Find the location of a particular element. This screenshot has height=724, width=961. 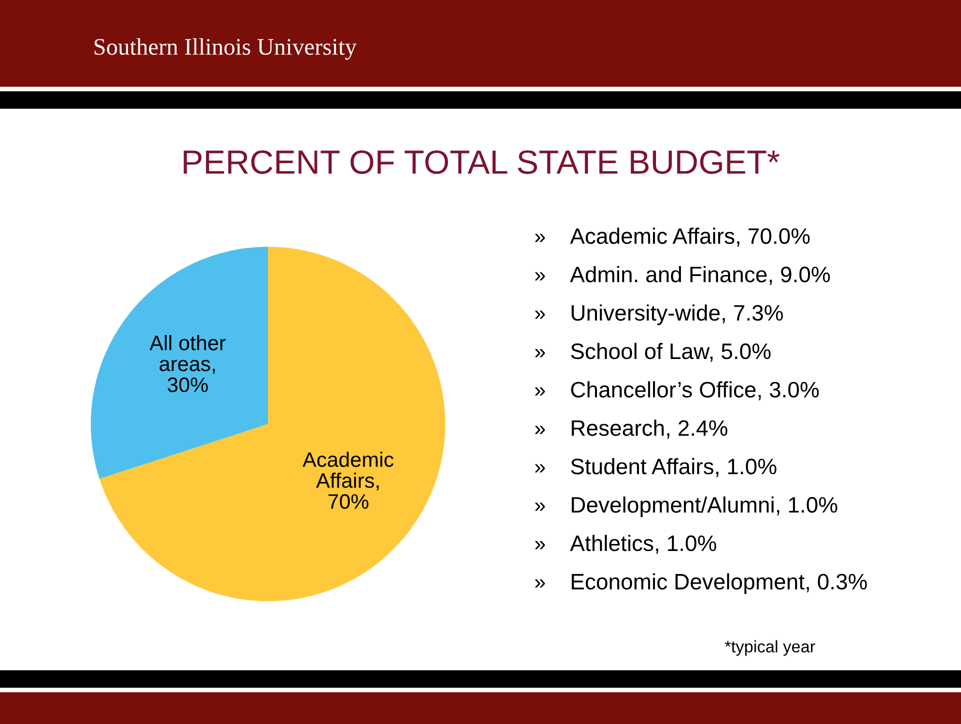

text: » Admin. and Finance, 9.0% is located at coordinates (682, 275).